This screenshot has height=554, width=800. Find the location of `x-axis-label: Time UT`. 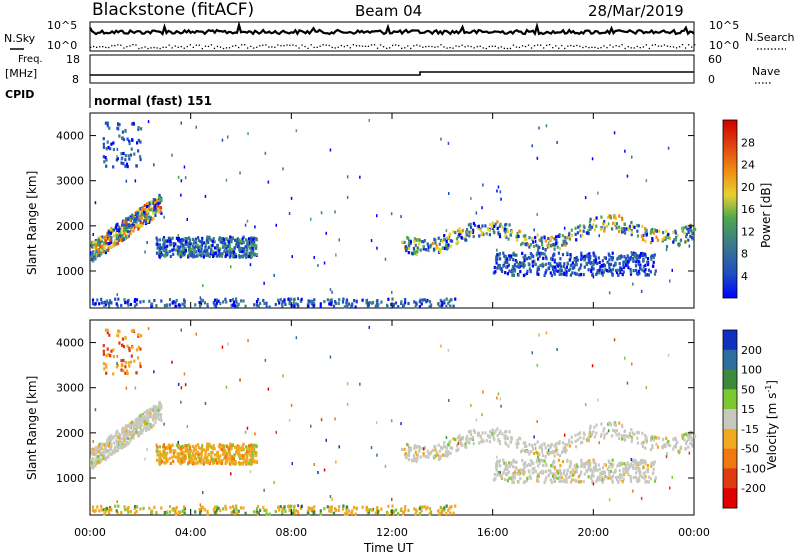

x-axis-label: Time UT is located at coordinates (388, 547).